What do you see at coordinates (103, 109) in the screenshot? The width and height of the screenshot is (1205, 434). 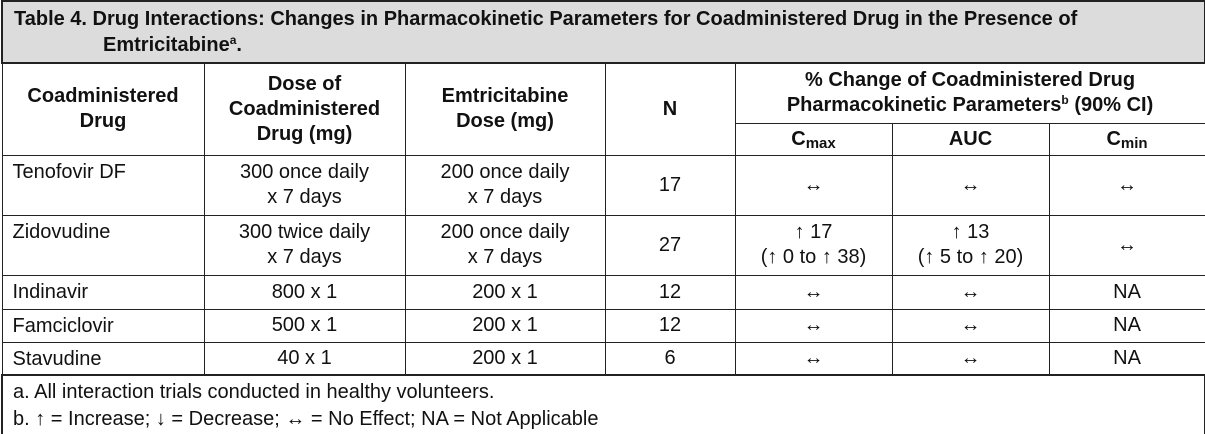 I see `header-cell: Coadministered Drug` at bounding box center [103, 109].